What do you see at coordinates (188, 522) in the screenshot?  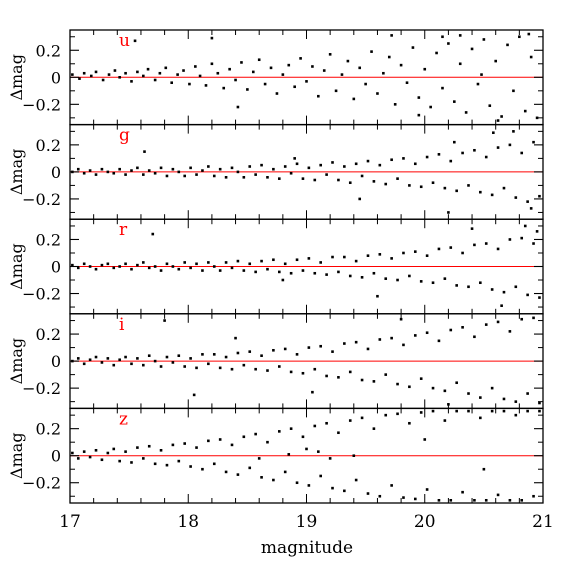 I see `x-tick-label: 18` at bounding box center [188, 522].